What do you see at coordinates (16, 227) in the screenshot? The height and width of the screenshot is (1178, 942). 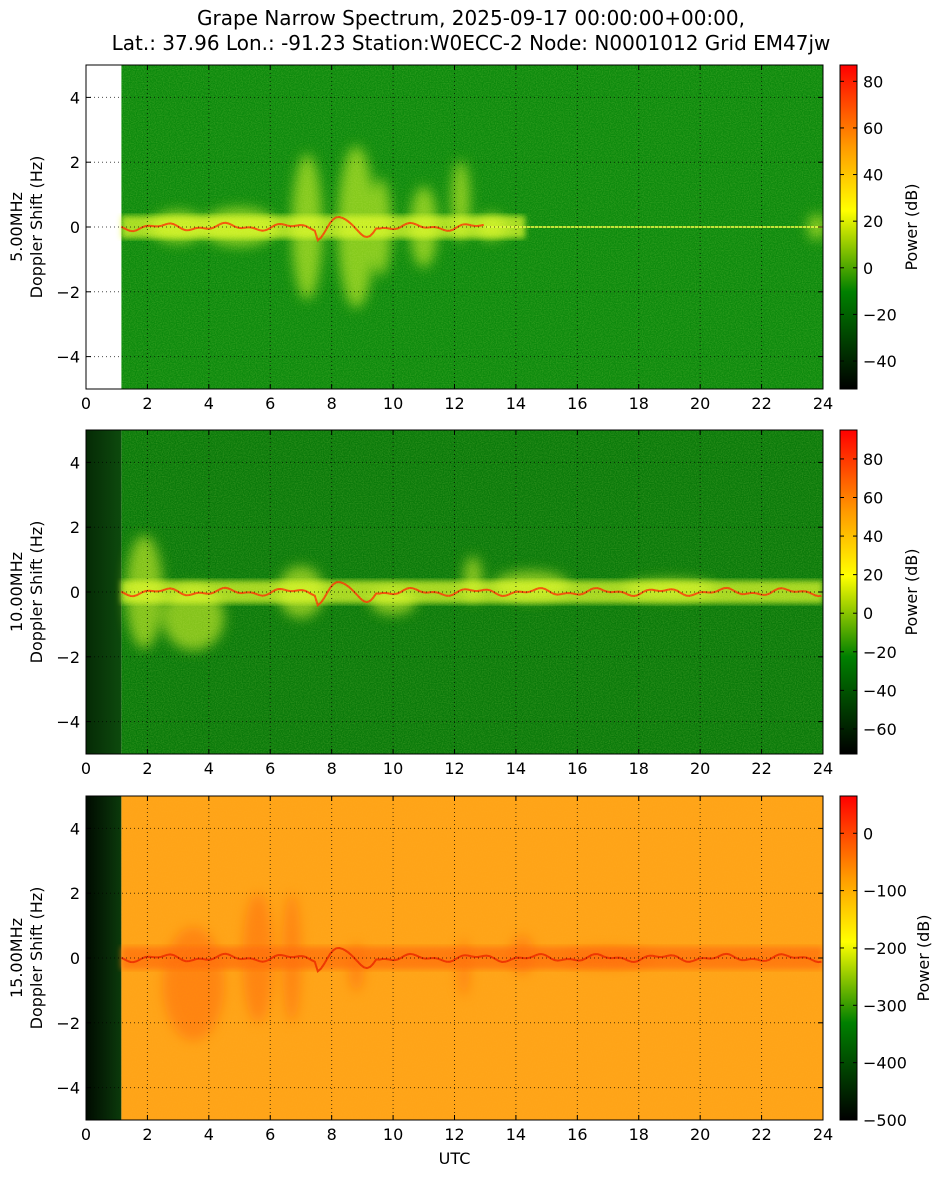 I see `y-axis-label: 5.00MHz` at bounding box center [16, 227].